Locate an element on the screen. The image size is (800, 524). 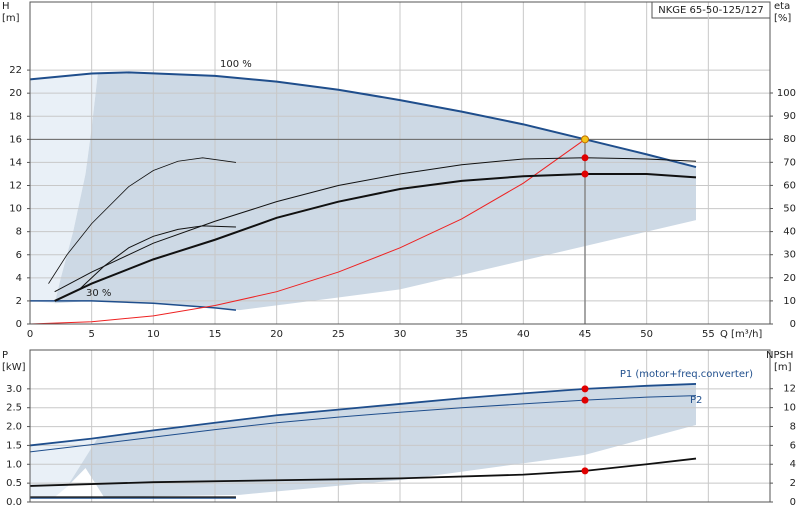
x-tick-label: 45 is located at coordinates (585, 334).